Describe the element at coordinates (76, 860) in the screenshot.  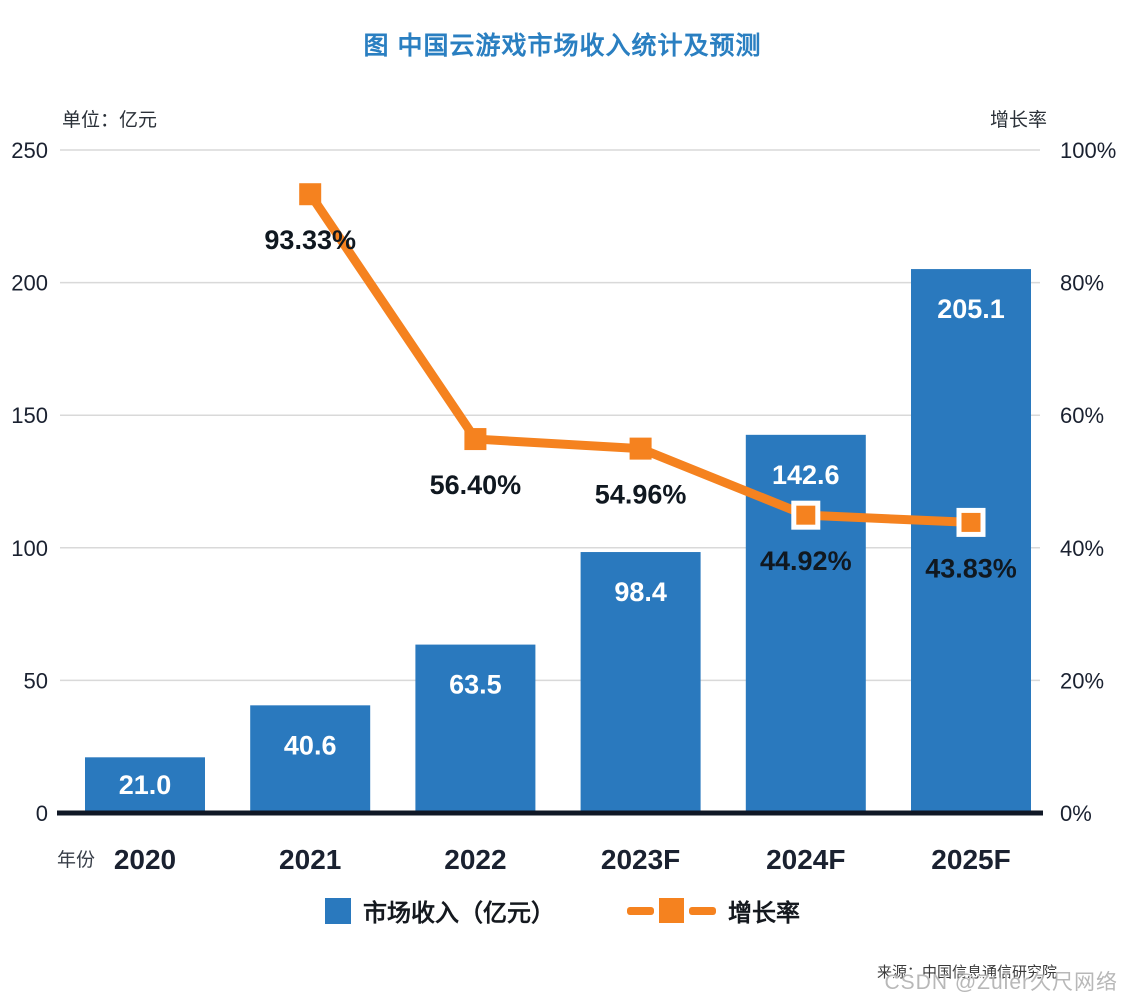
I see `x-axis-title: 年份` at that location.